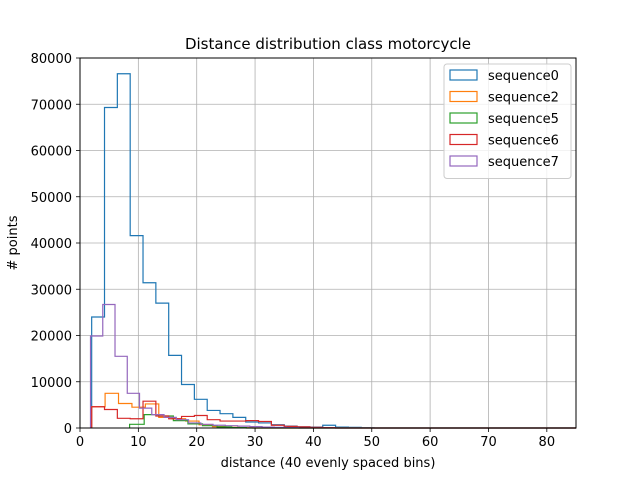 The height and width of the screenshot is (480, 640). What do you see at coordinates (547, 442) in the screenshot?
I see `x-tick-label: 80` at bounding box center [547, 442].